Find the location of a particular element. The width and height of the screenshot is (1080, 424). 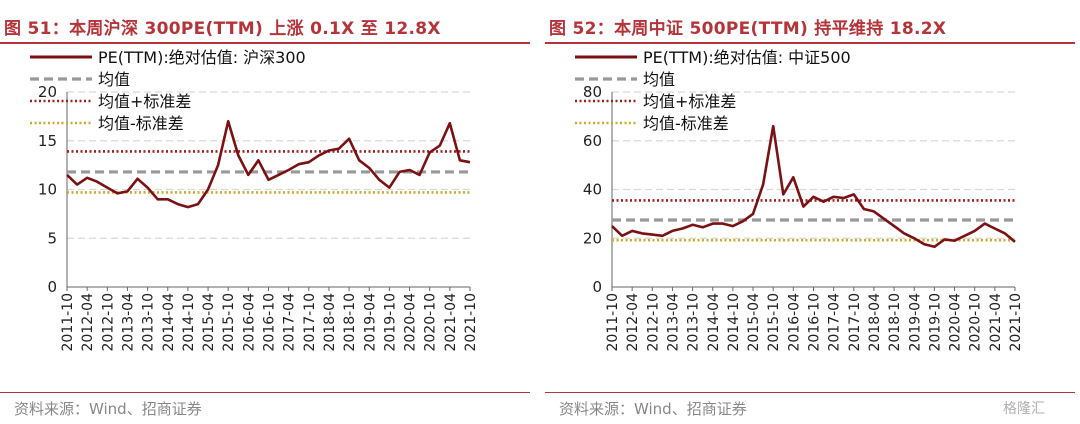

y-tick-label: 80 is located at coordinates (592, 92).